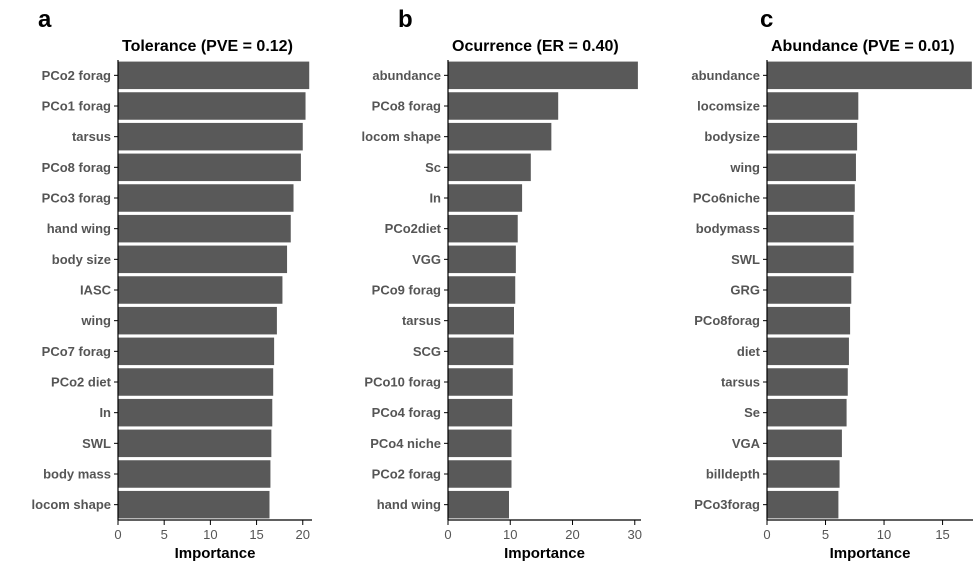 The image size is (973, 566). Describe the element at coordinates (749, 351) in the screenshot. I see `category-label: diet` at that location.